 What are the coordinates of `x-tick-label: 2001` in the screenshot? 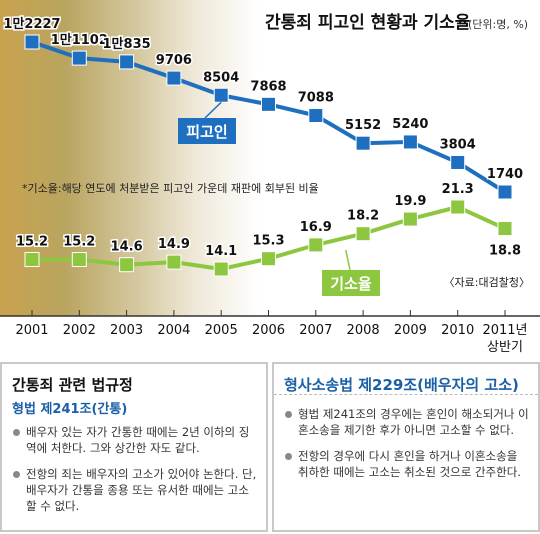 It's located at (31, 330).